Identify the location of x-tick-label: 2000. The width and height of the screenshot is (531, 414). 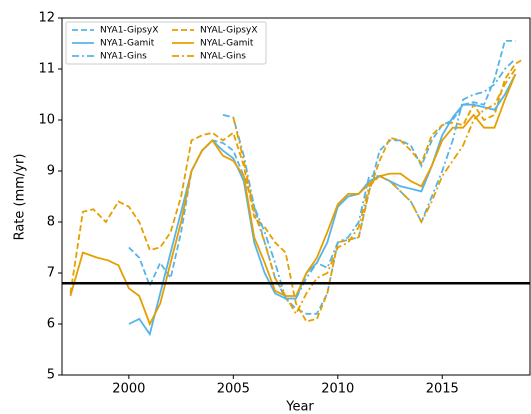
(128, 389).